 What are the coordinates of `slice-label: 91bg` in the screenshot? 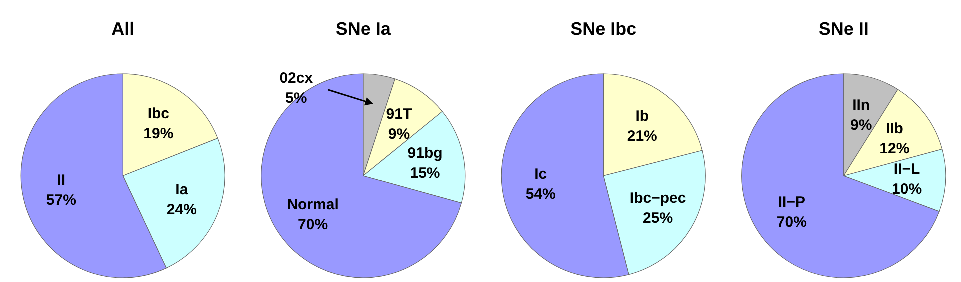 It's located at (425, 153).